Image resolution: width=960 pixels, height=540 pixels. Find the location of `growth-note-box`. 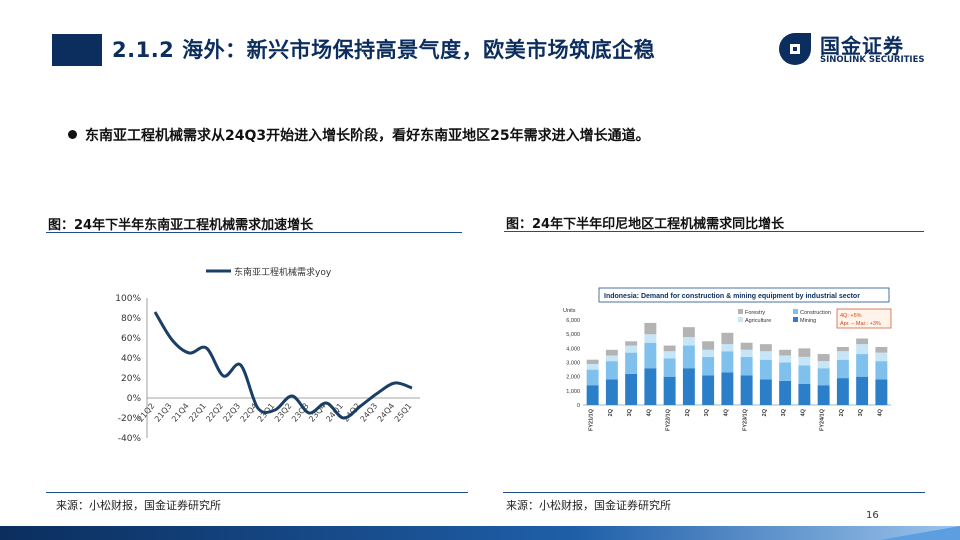

growth-note-box is located at coordinates (864, 318).